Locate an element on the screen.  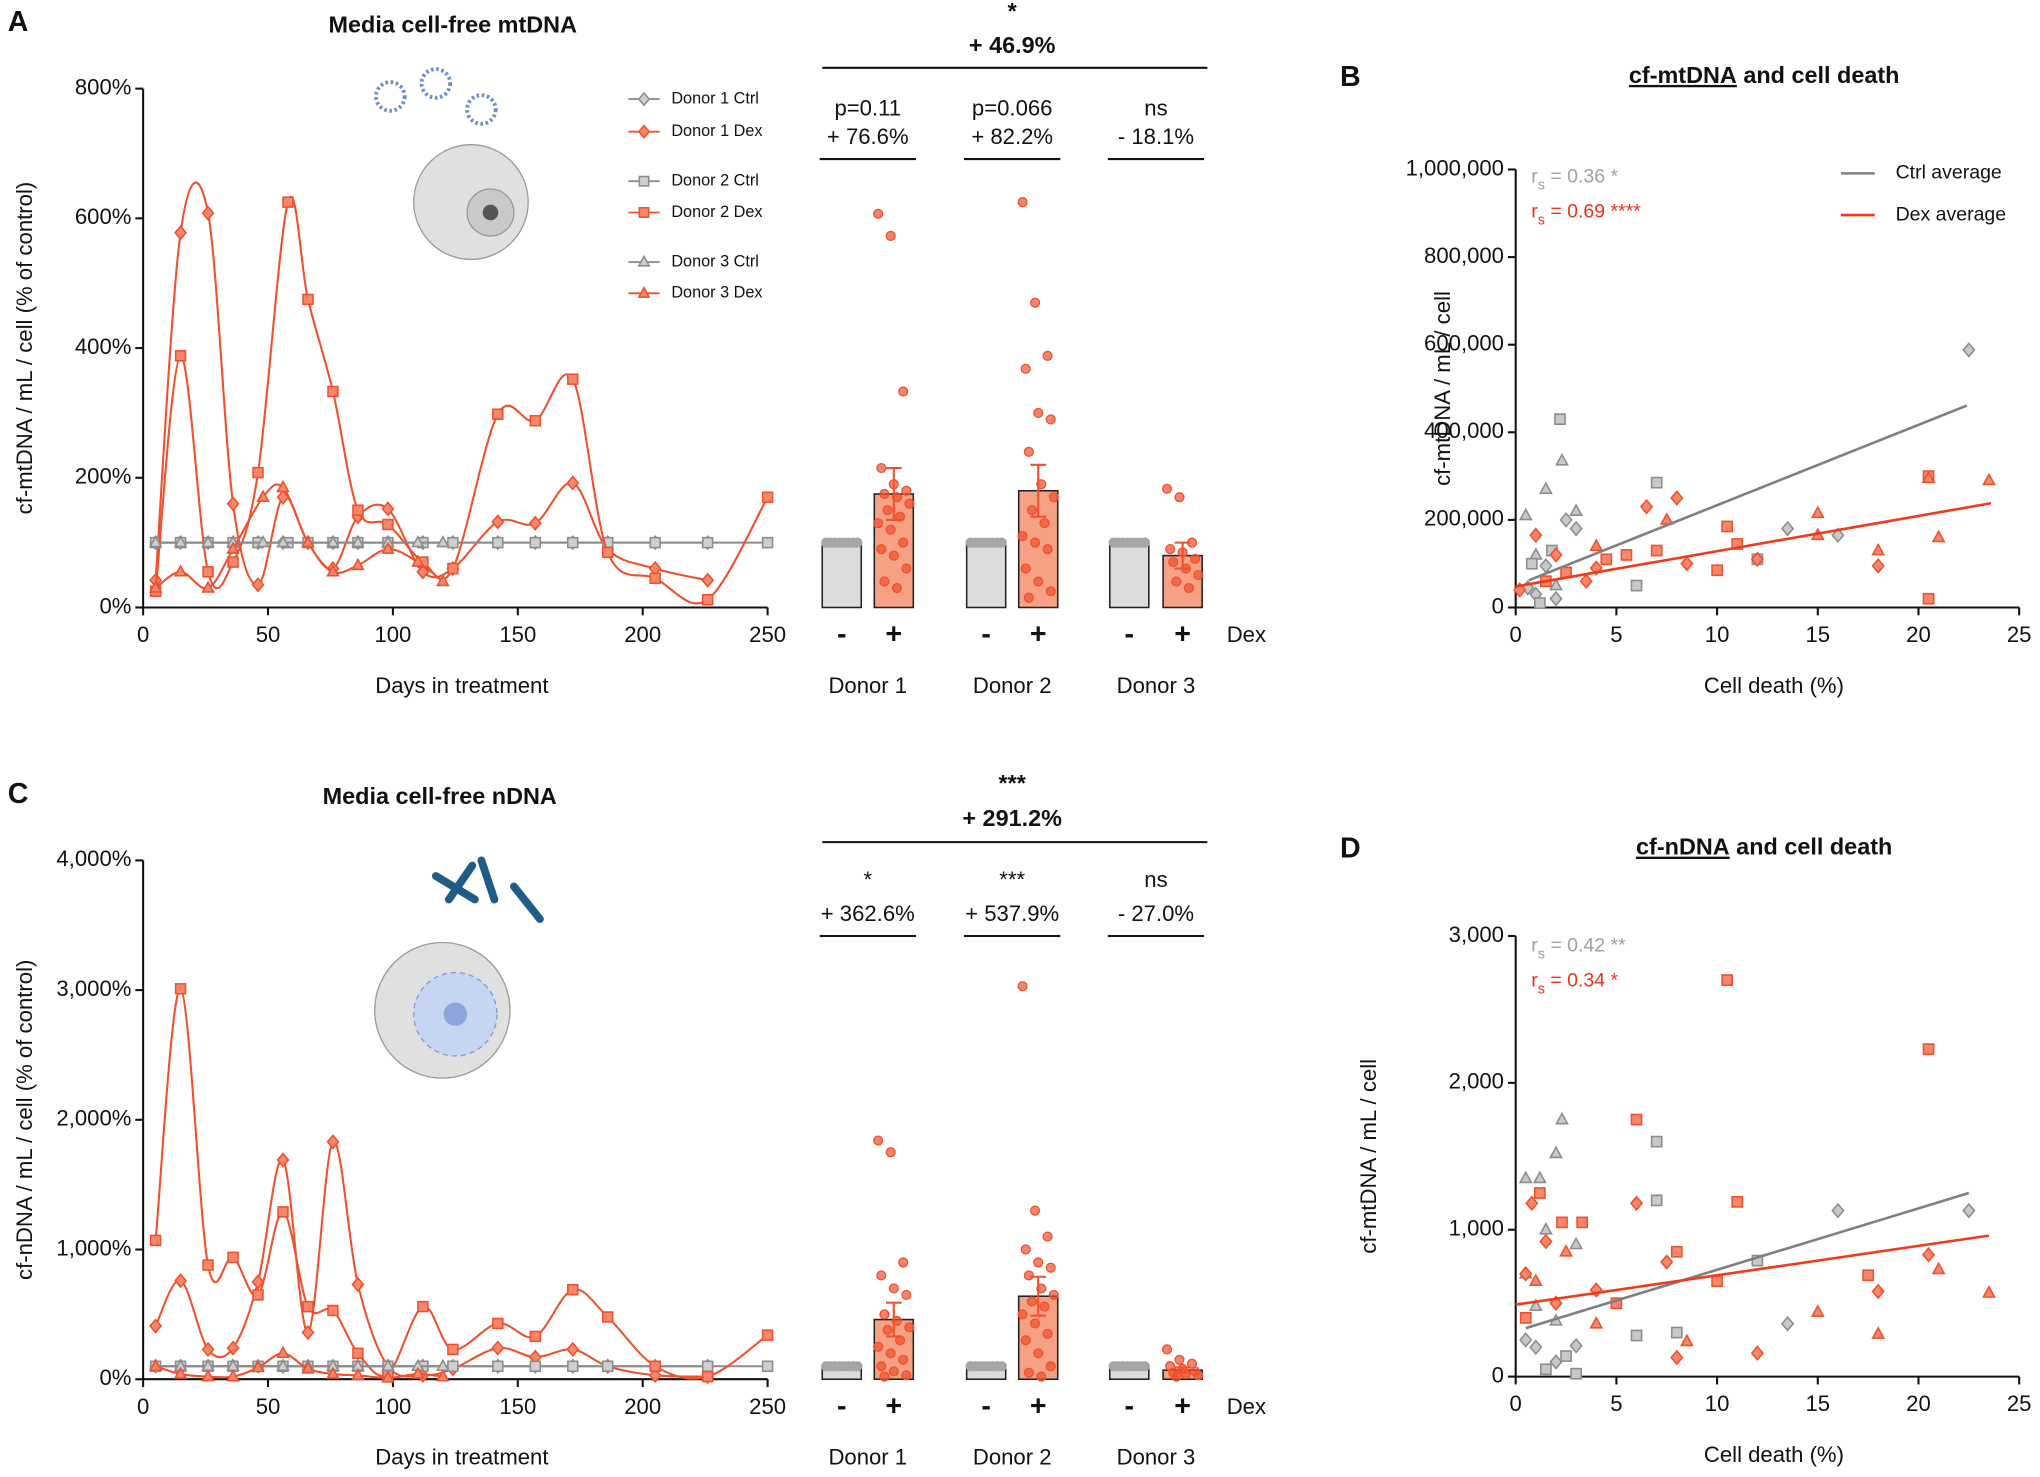
significance: p=0.11 is located at coordinates (867, 107).